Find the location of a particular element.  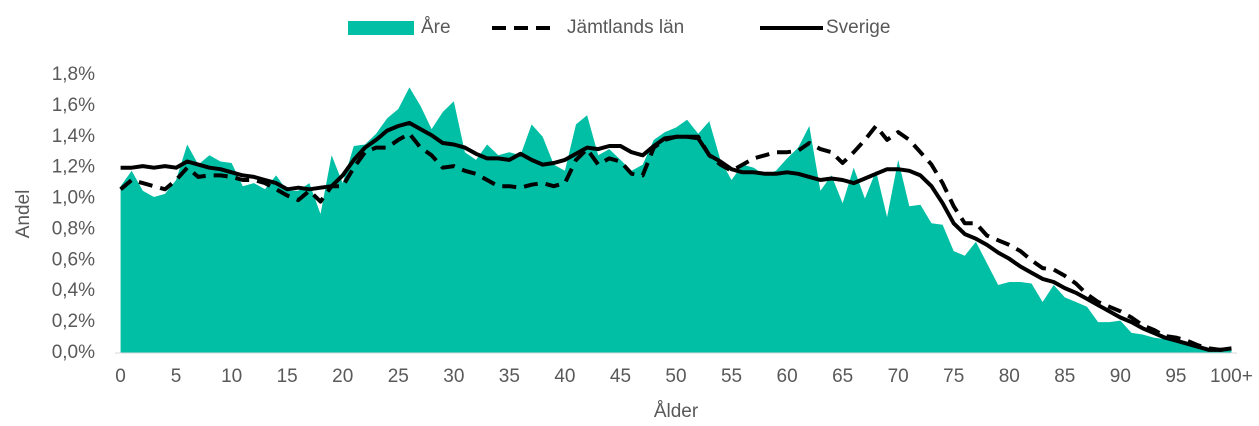

y-tick-label: 0,8% is located at coordinates (73, 228).